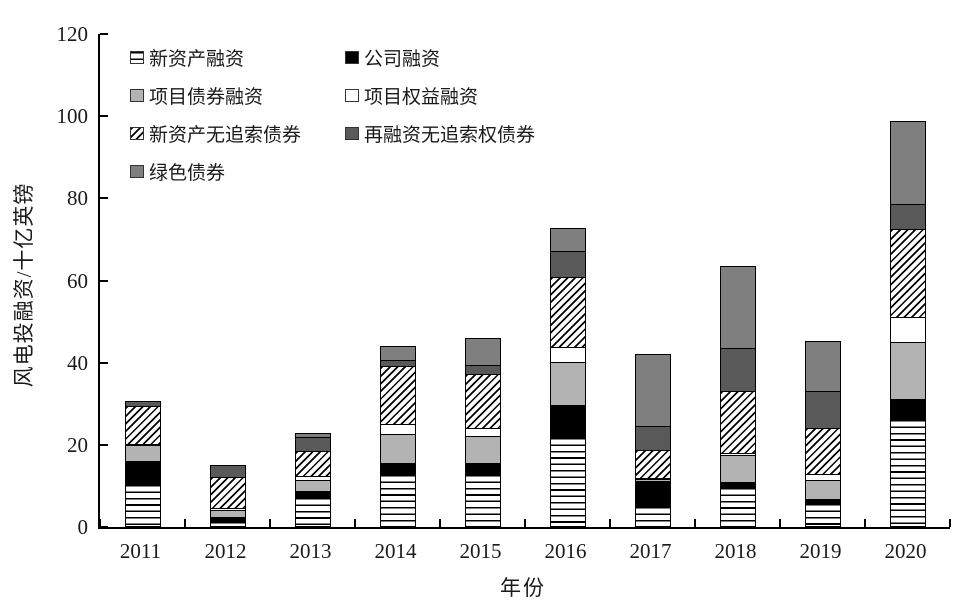 This screenshot has width=969, height=603. I want to click on legend-item: 新资产无追索债券, so click(216, 134).